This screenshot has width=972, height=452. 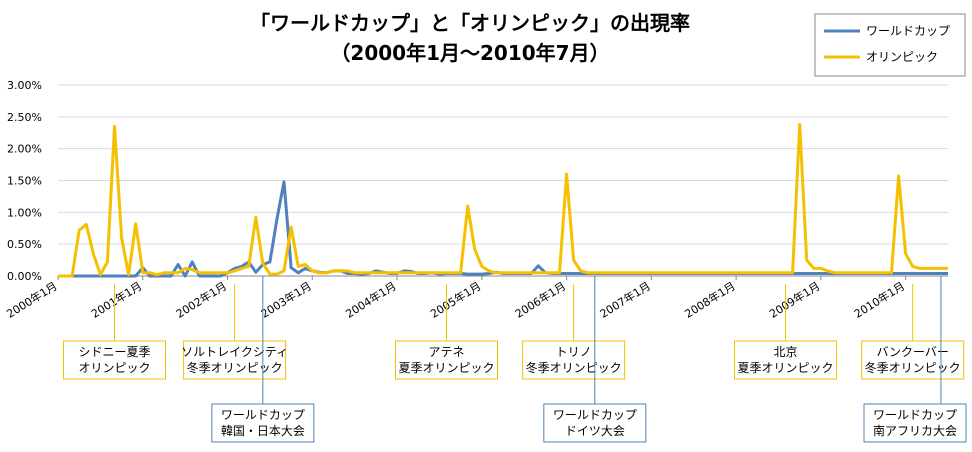 What do you see at coordinates (469, 53) in the screenshot?
I see `chart-subtitle: （2000年1月～2010年7月）` at bounding box center [469, 53].